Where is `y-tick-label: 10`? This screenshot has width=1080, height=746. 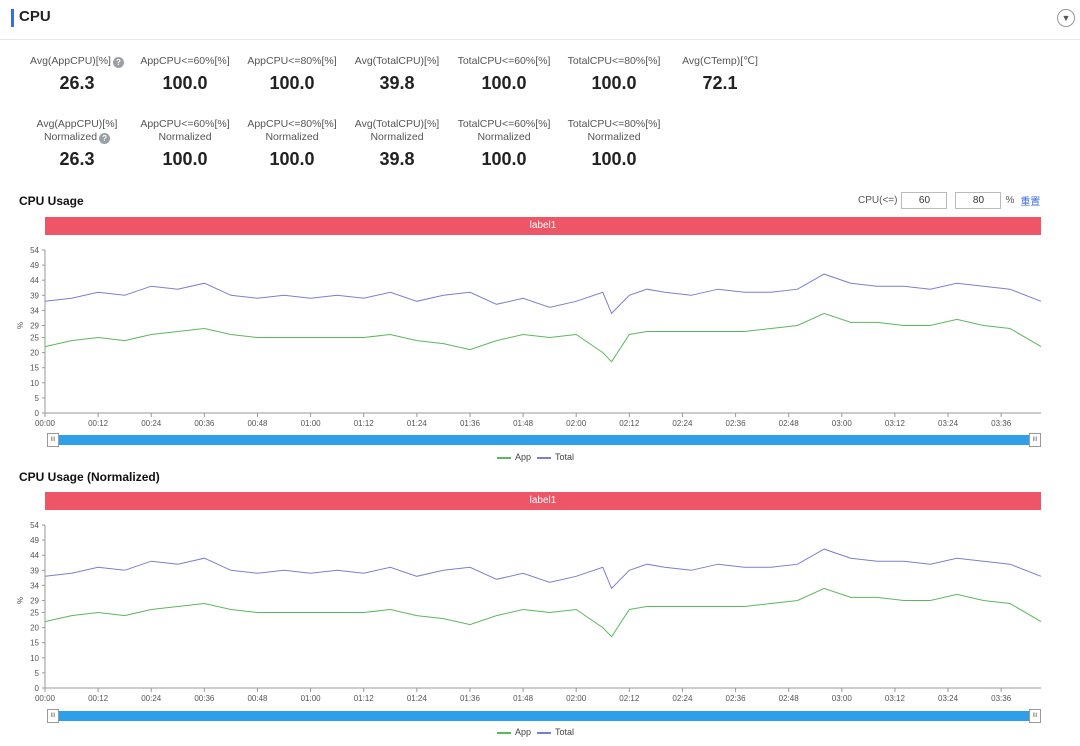 y-tick-label: 10 is located at coordinates (34, 383).